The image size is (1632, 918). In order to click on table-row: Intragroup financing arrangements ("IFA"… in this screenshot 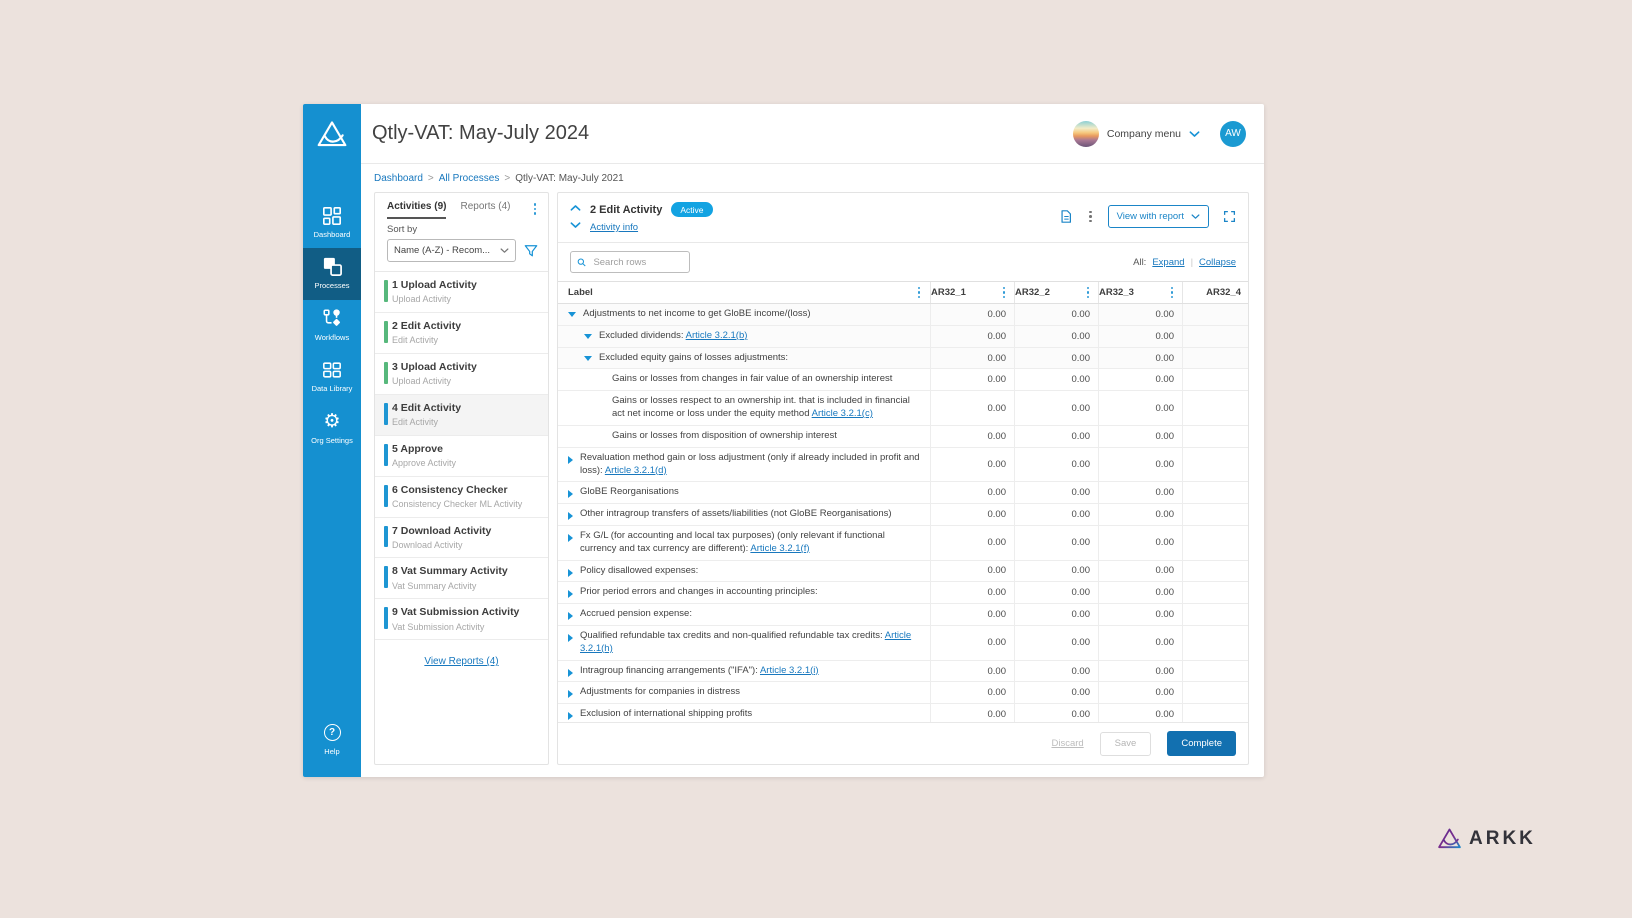, I will do `click(903, 671)`.